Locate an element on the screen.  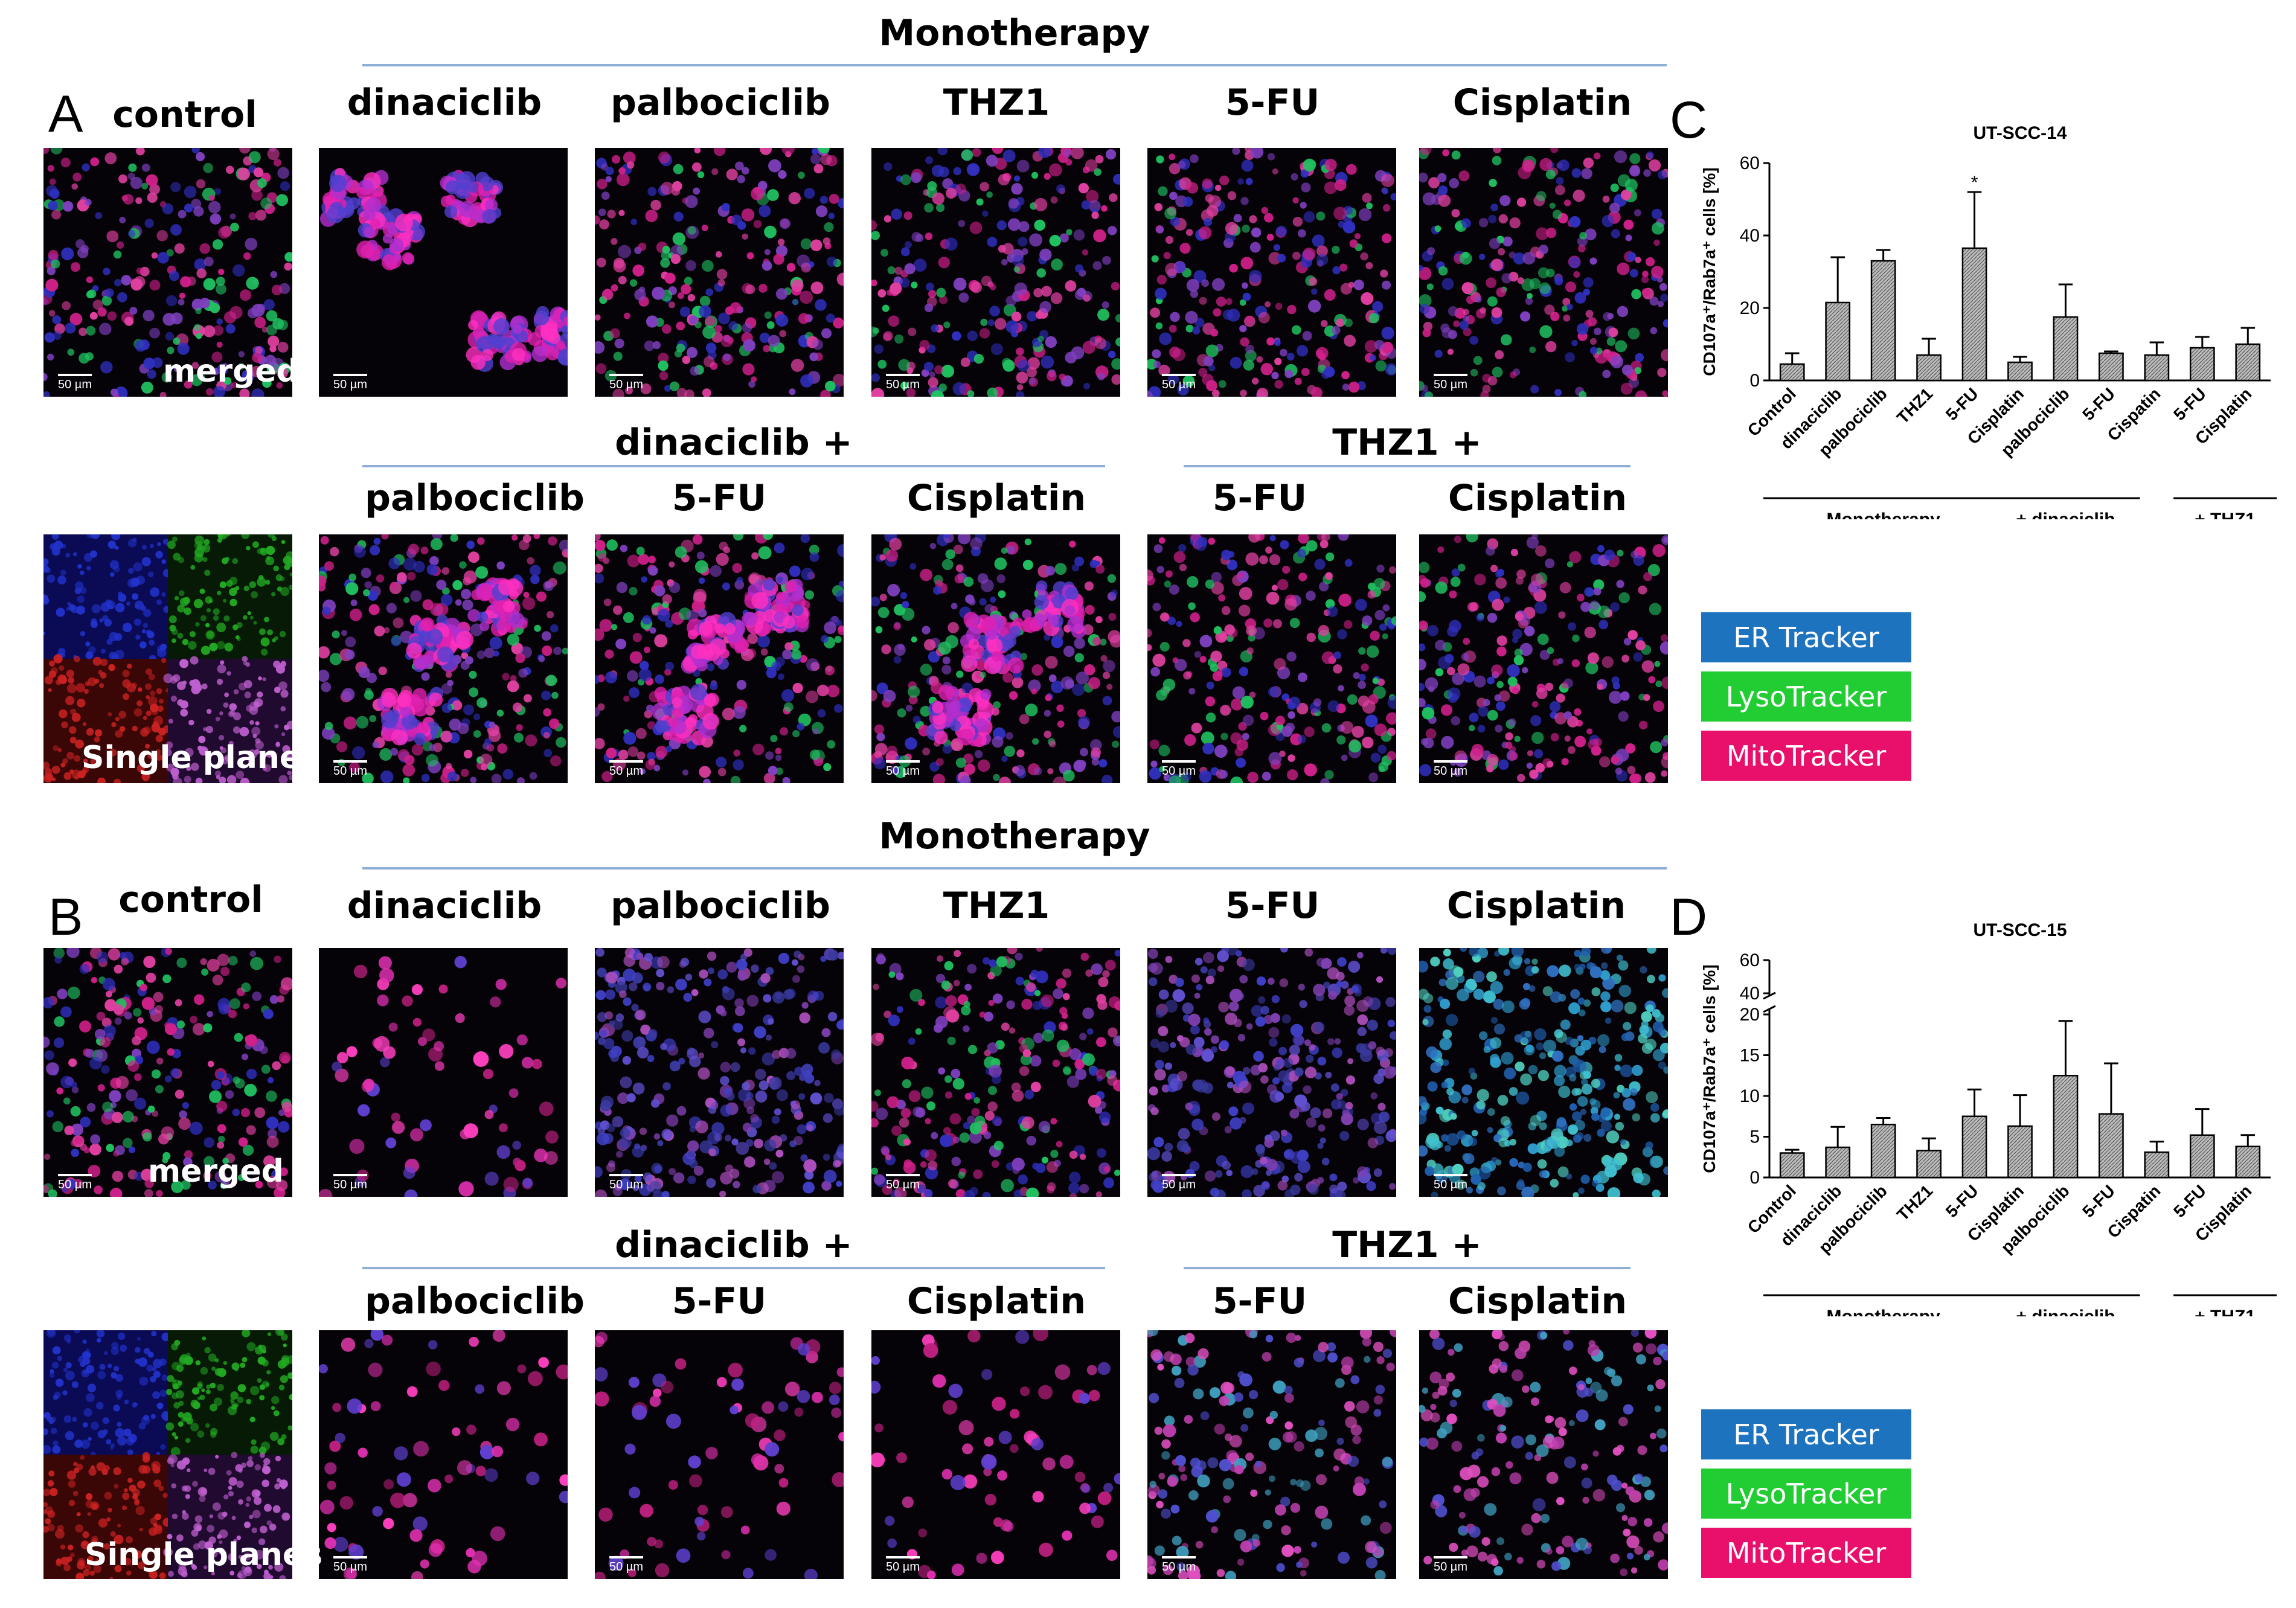
micrograph-b1-control: 50 µm is located at coordinates (167, 1072).